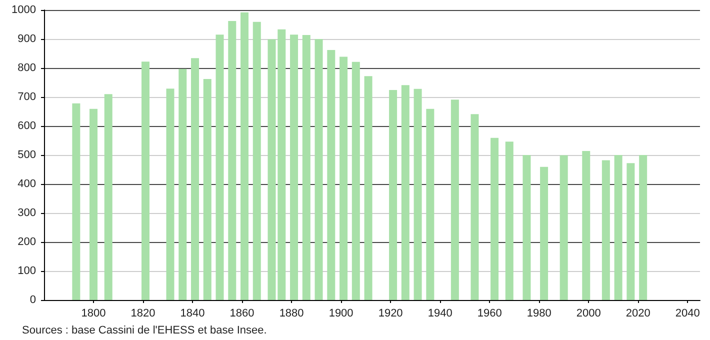 Image resolution: width=710 pixels, height=340 pixels. I want to click on x-tick-label: 2040, so click(687, 314).